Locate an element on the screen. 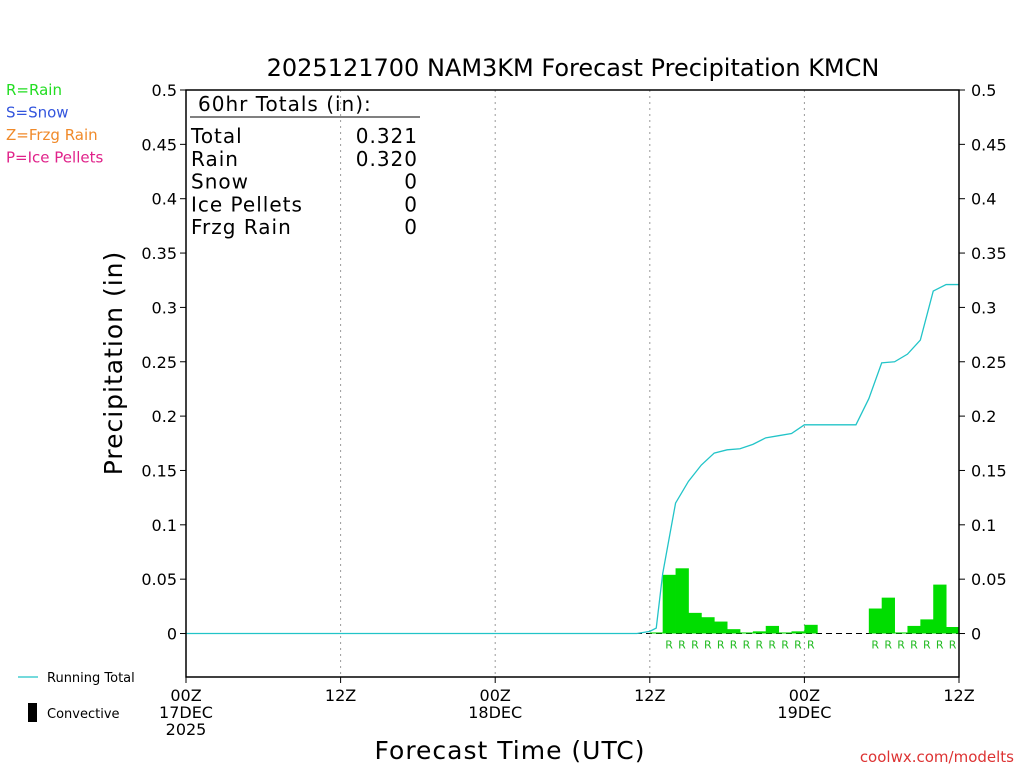 The height and width of the screenshot is (768, 1024). totals-label: Rain is located at coordinates (215, 159).